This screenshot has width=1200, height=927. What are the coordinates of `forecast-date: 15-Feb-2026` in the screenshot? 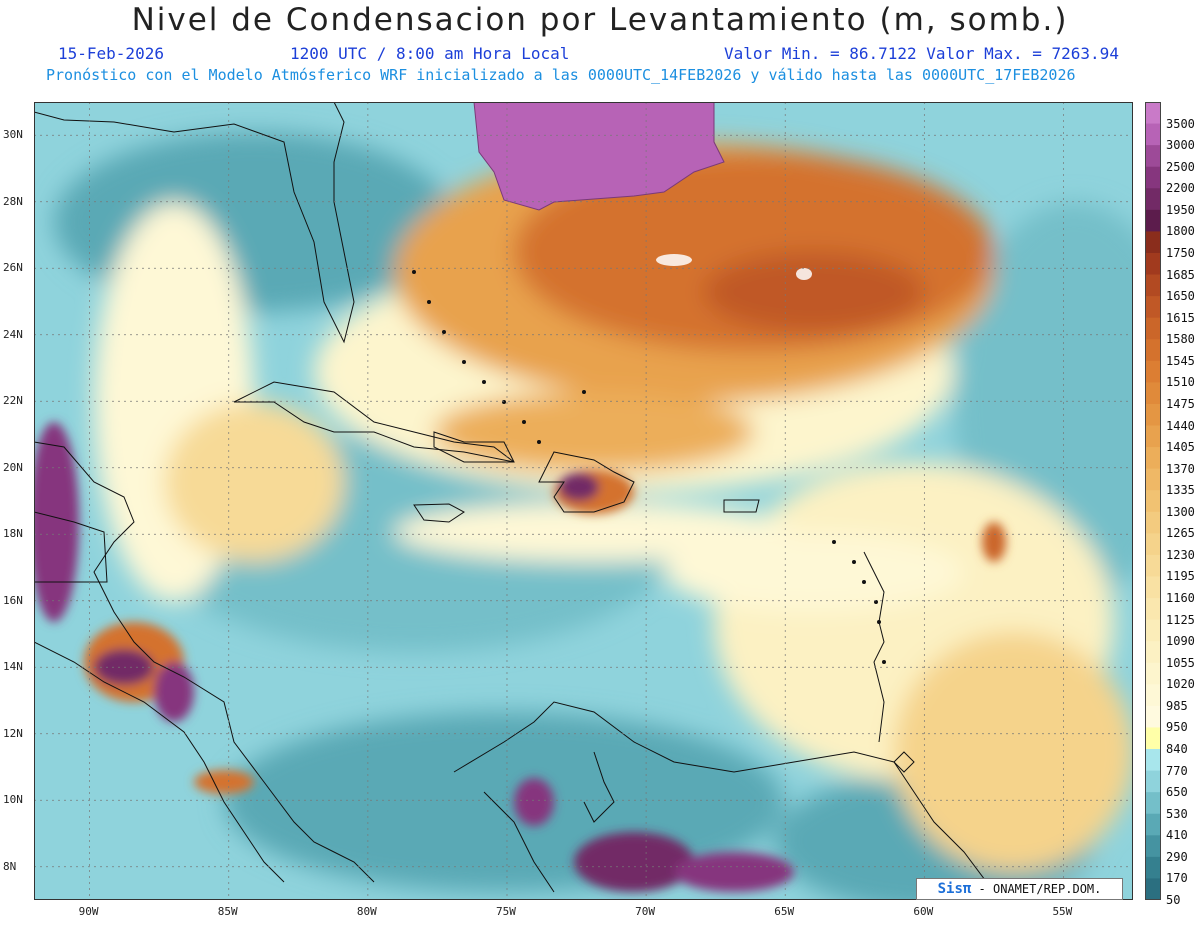 It's located at (111, 53).